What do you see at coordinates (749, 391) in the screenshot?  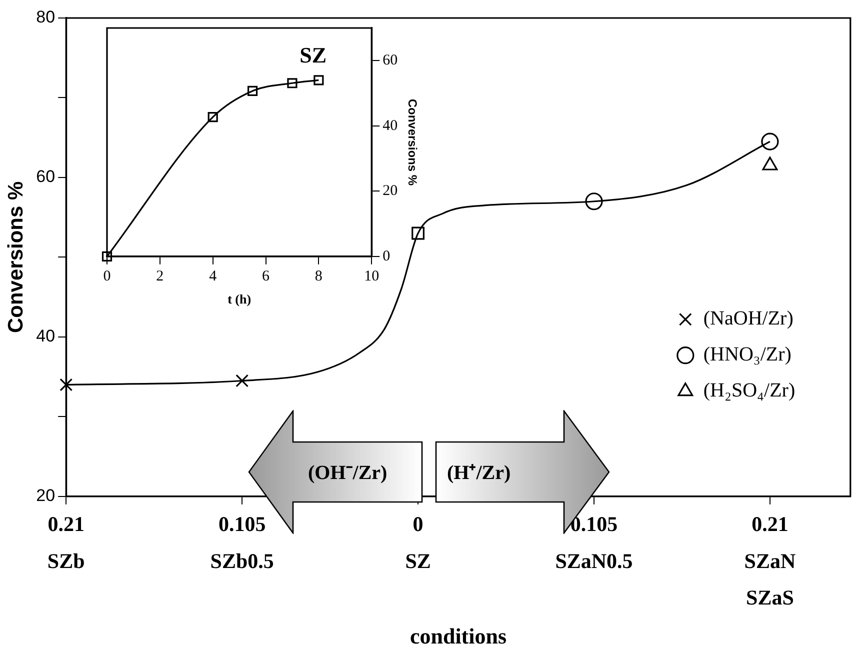 I see `legend-label: (H₂SO₄/Zr)` at bounding box center [749, 391].